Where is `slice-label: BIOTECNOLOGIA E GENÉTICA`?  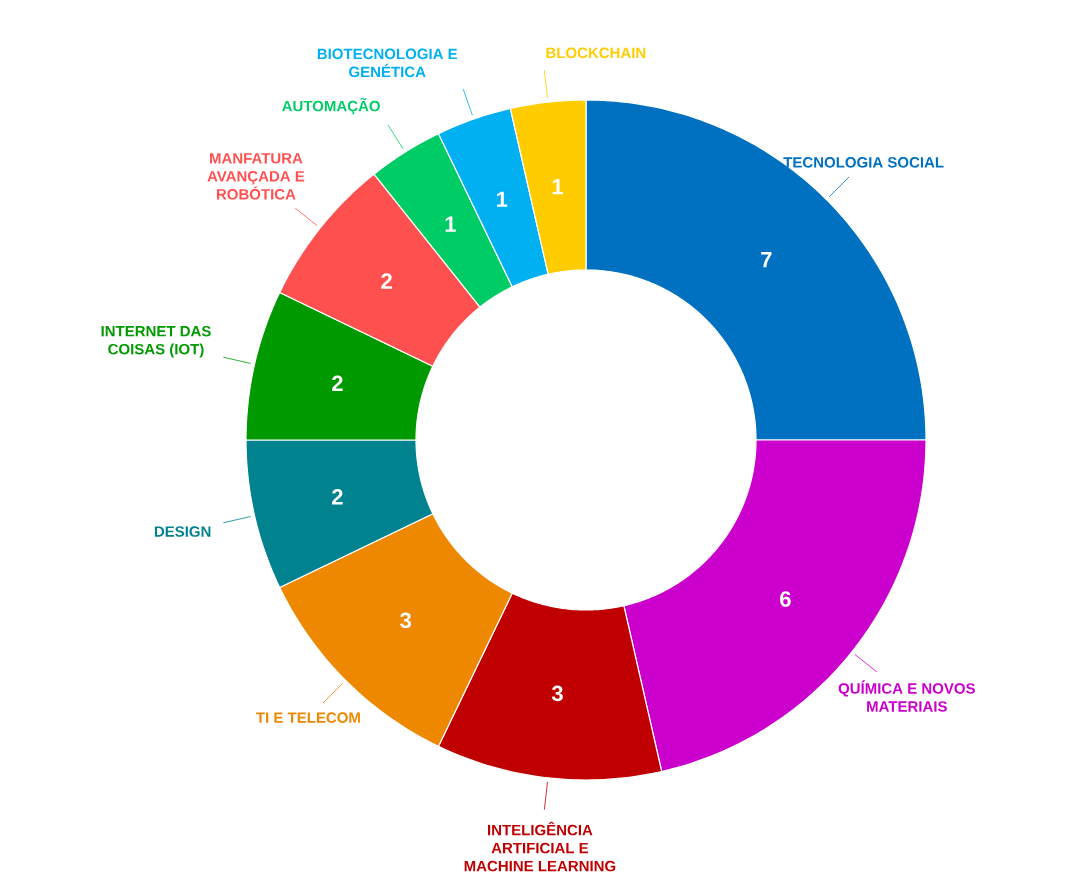 slice-label: BIOTECNOLOGIA E GENÉTICA is located at coordinates (387, 63).